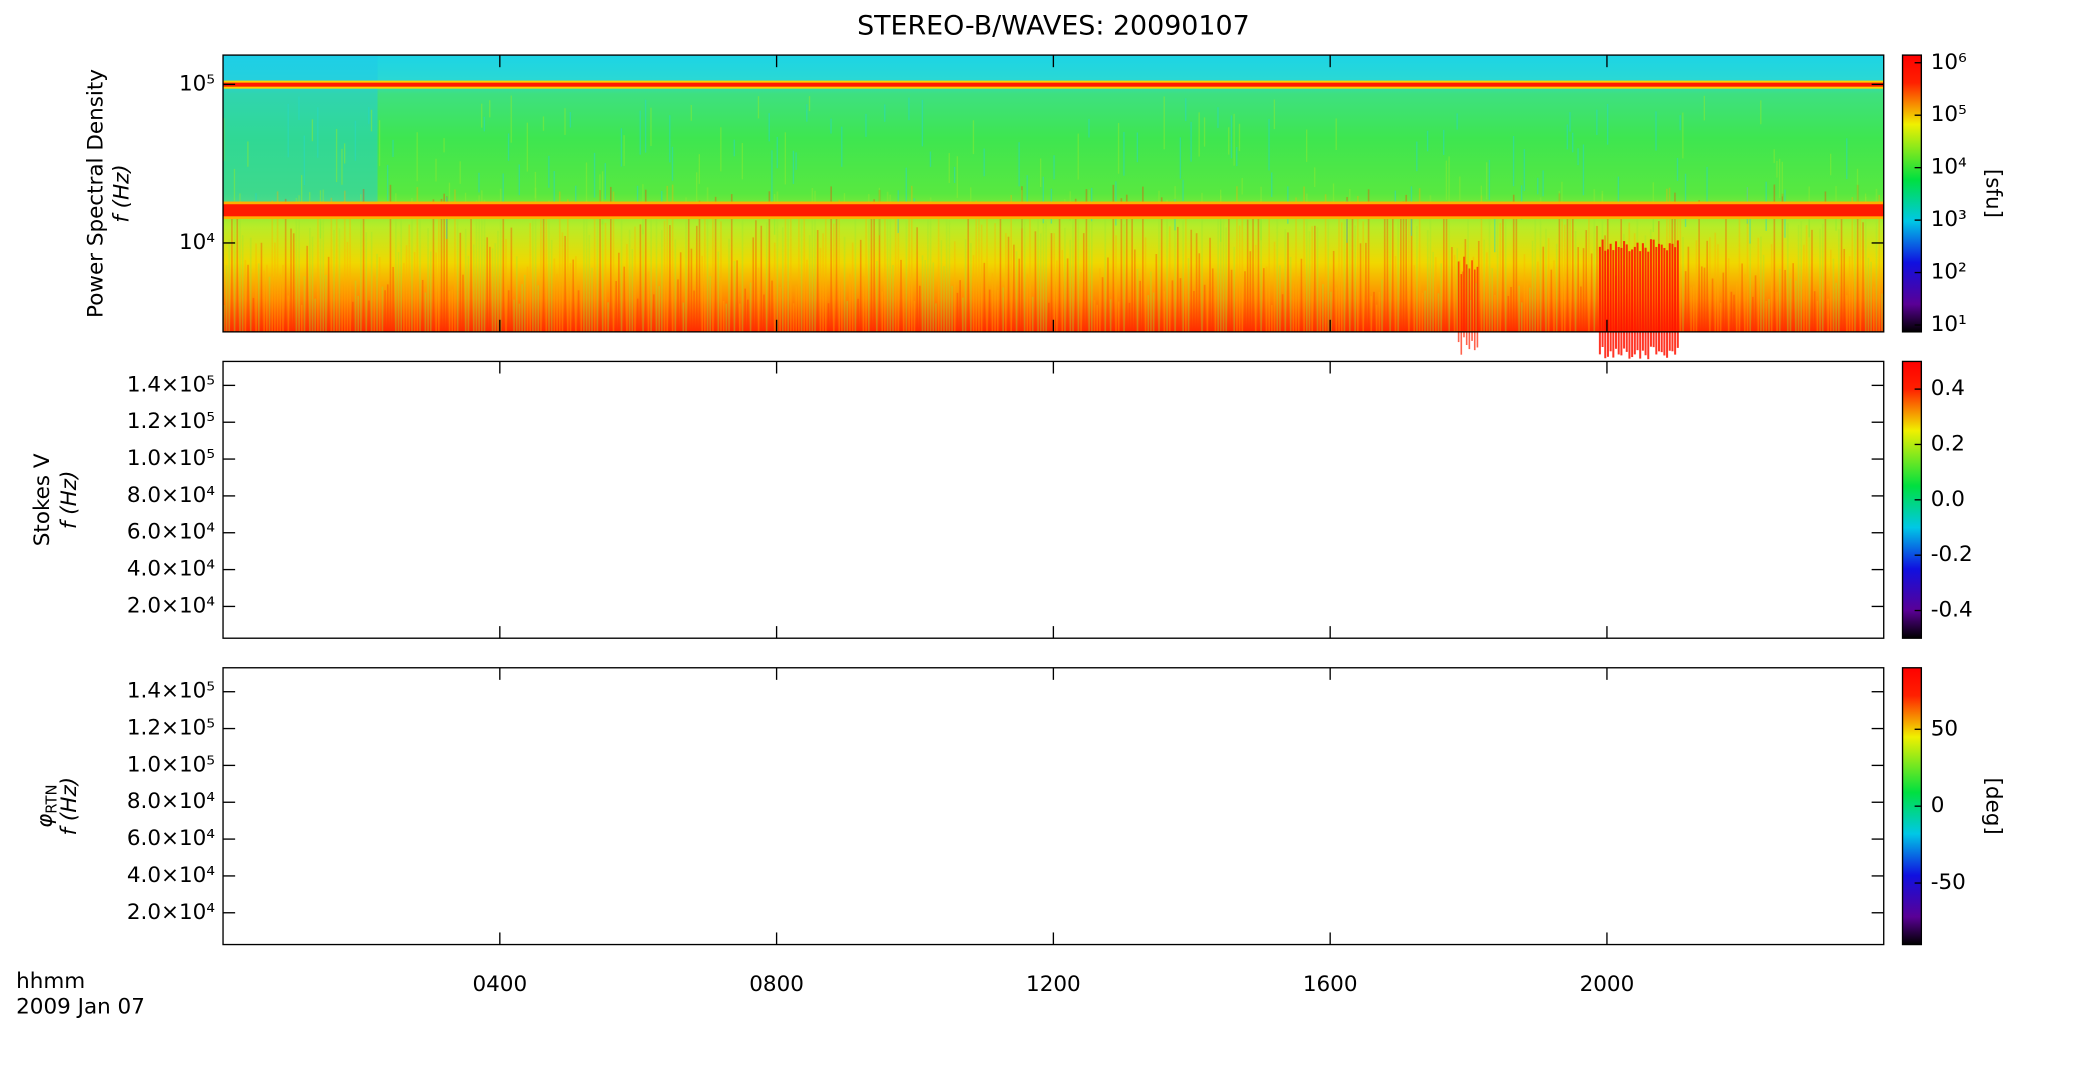 The height and width of the screenshot is (1080, 2096). Describe the element at coordinates (69, 806) in the screenshot. I see `y-axis-label: f (Hz)` at that location.